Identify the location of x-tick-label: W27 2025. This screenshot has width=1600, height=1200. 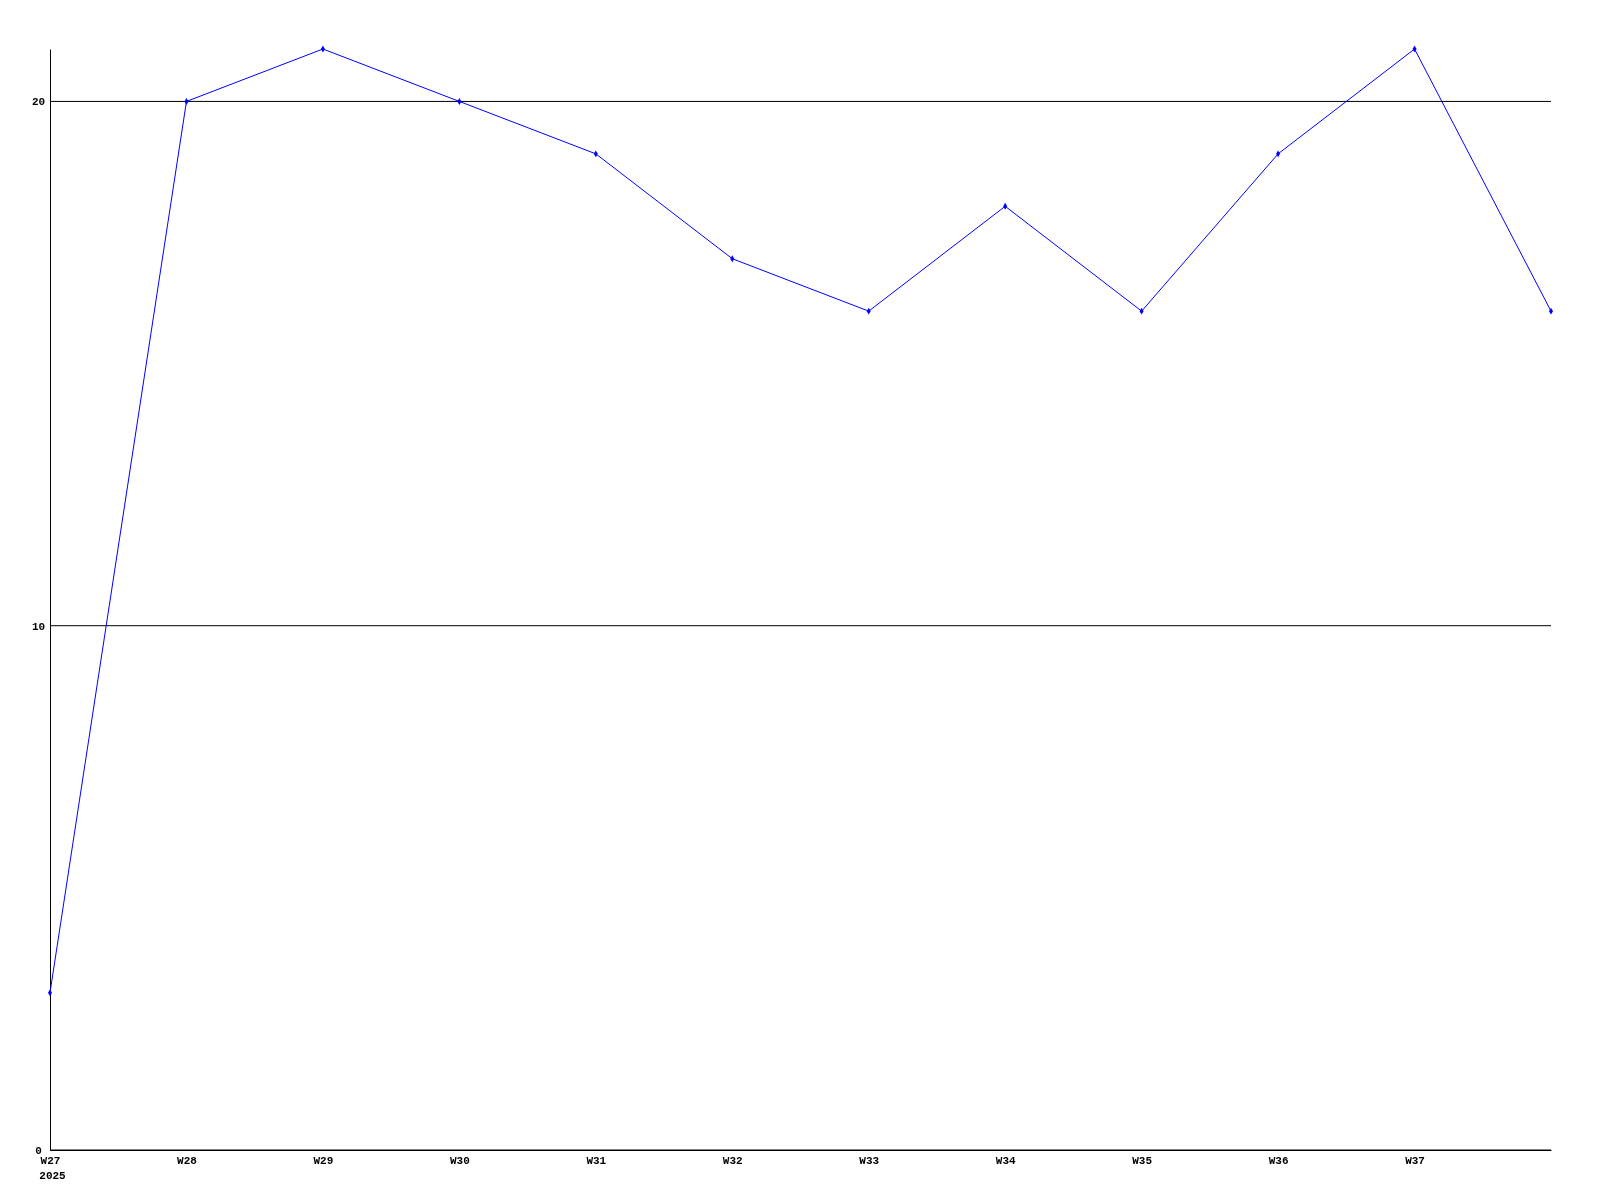
(53, 1168).